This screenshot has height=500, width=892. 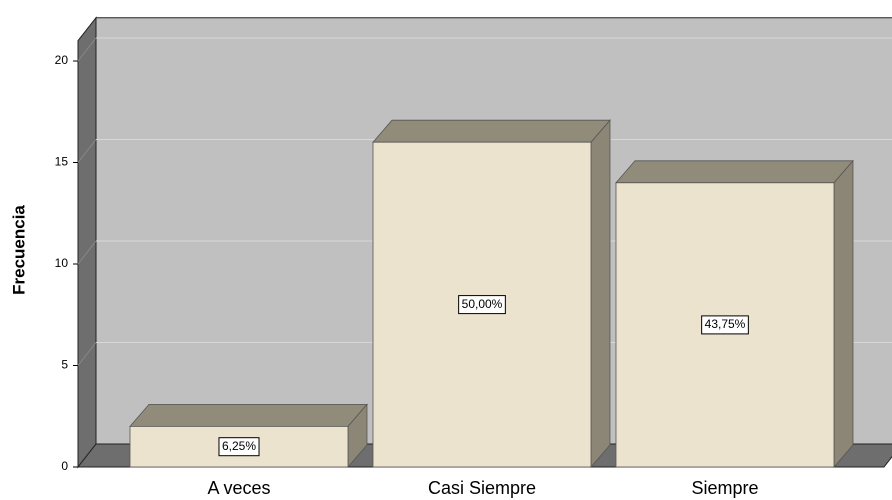 I want to click on y-tick-label: 10, so click(x=62, y=263).